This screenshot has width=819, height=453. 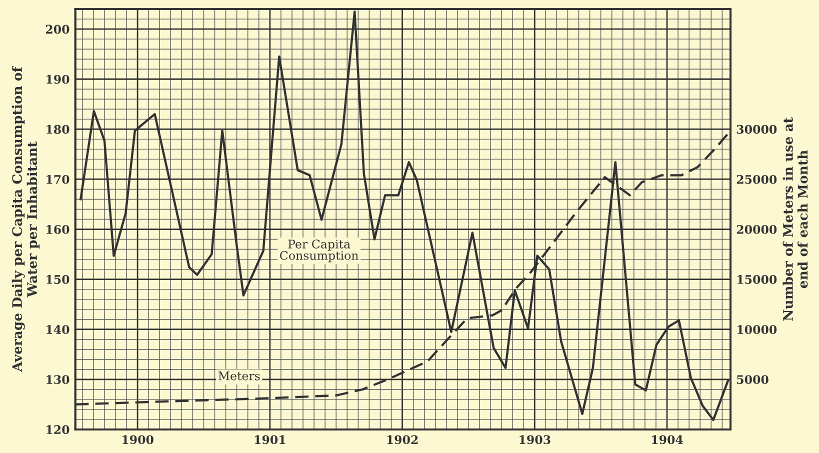 What do you see at coordinates (757, 279) in the screenshot?
I see `y2-tick-label: 15000` at bounding box center [757, 279].